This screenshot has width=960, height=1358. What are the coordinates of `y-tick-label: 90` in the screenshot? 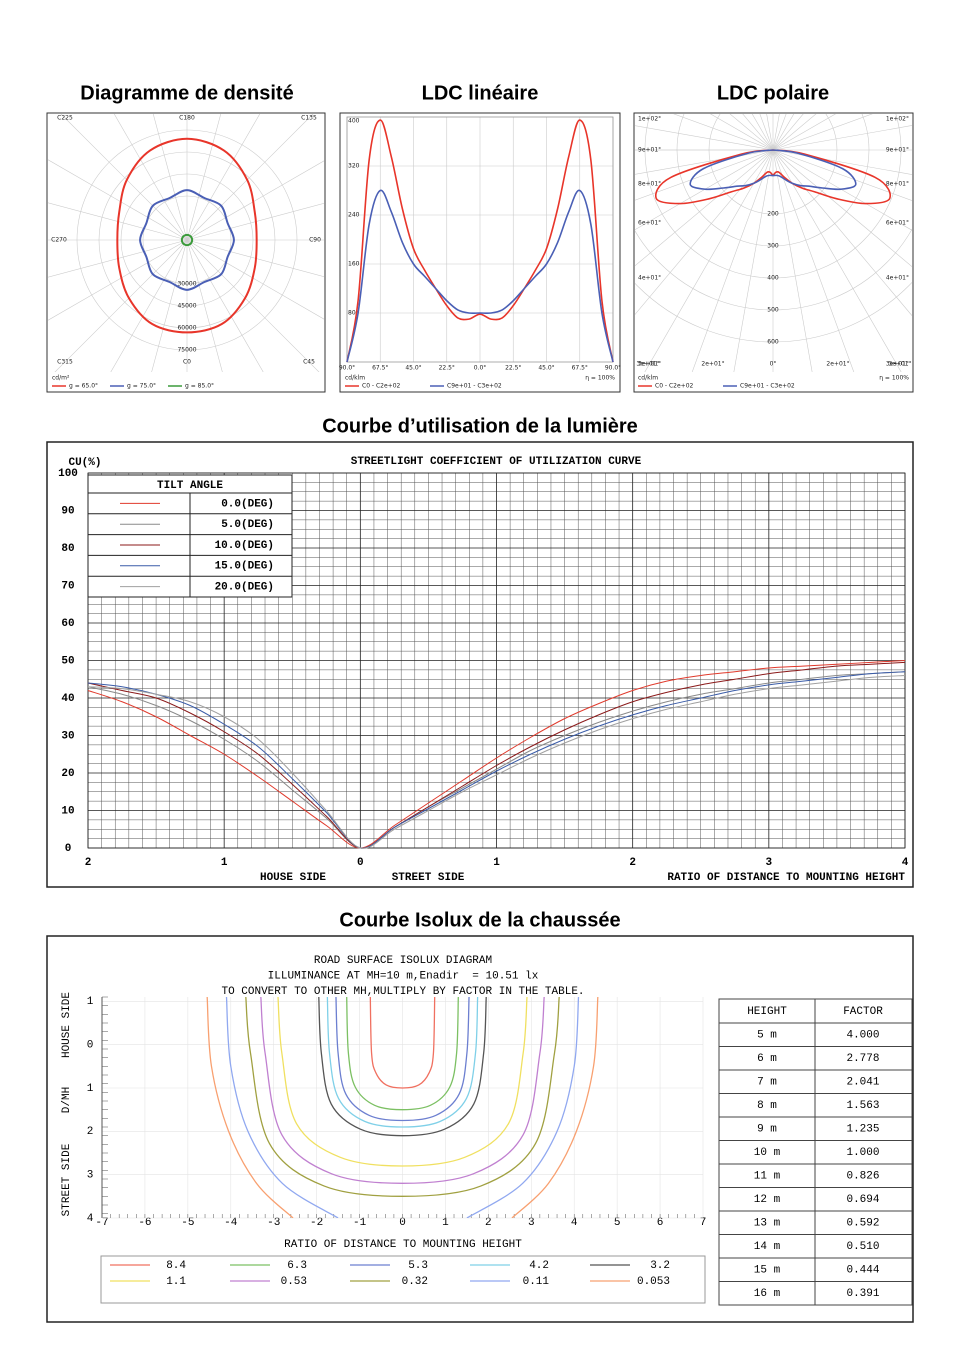 It's located at (67, 511).